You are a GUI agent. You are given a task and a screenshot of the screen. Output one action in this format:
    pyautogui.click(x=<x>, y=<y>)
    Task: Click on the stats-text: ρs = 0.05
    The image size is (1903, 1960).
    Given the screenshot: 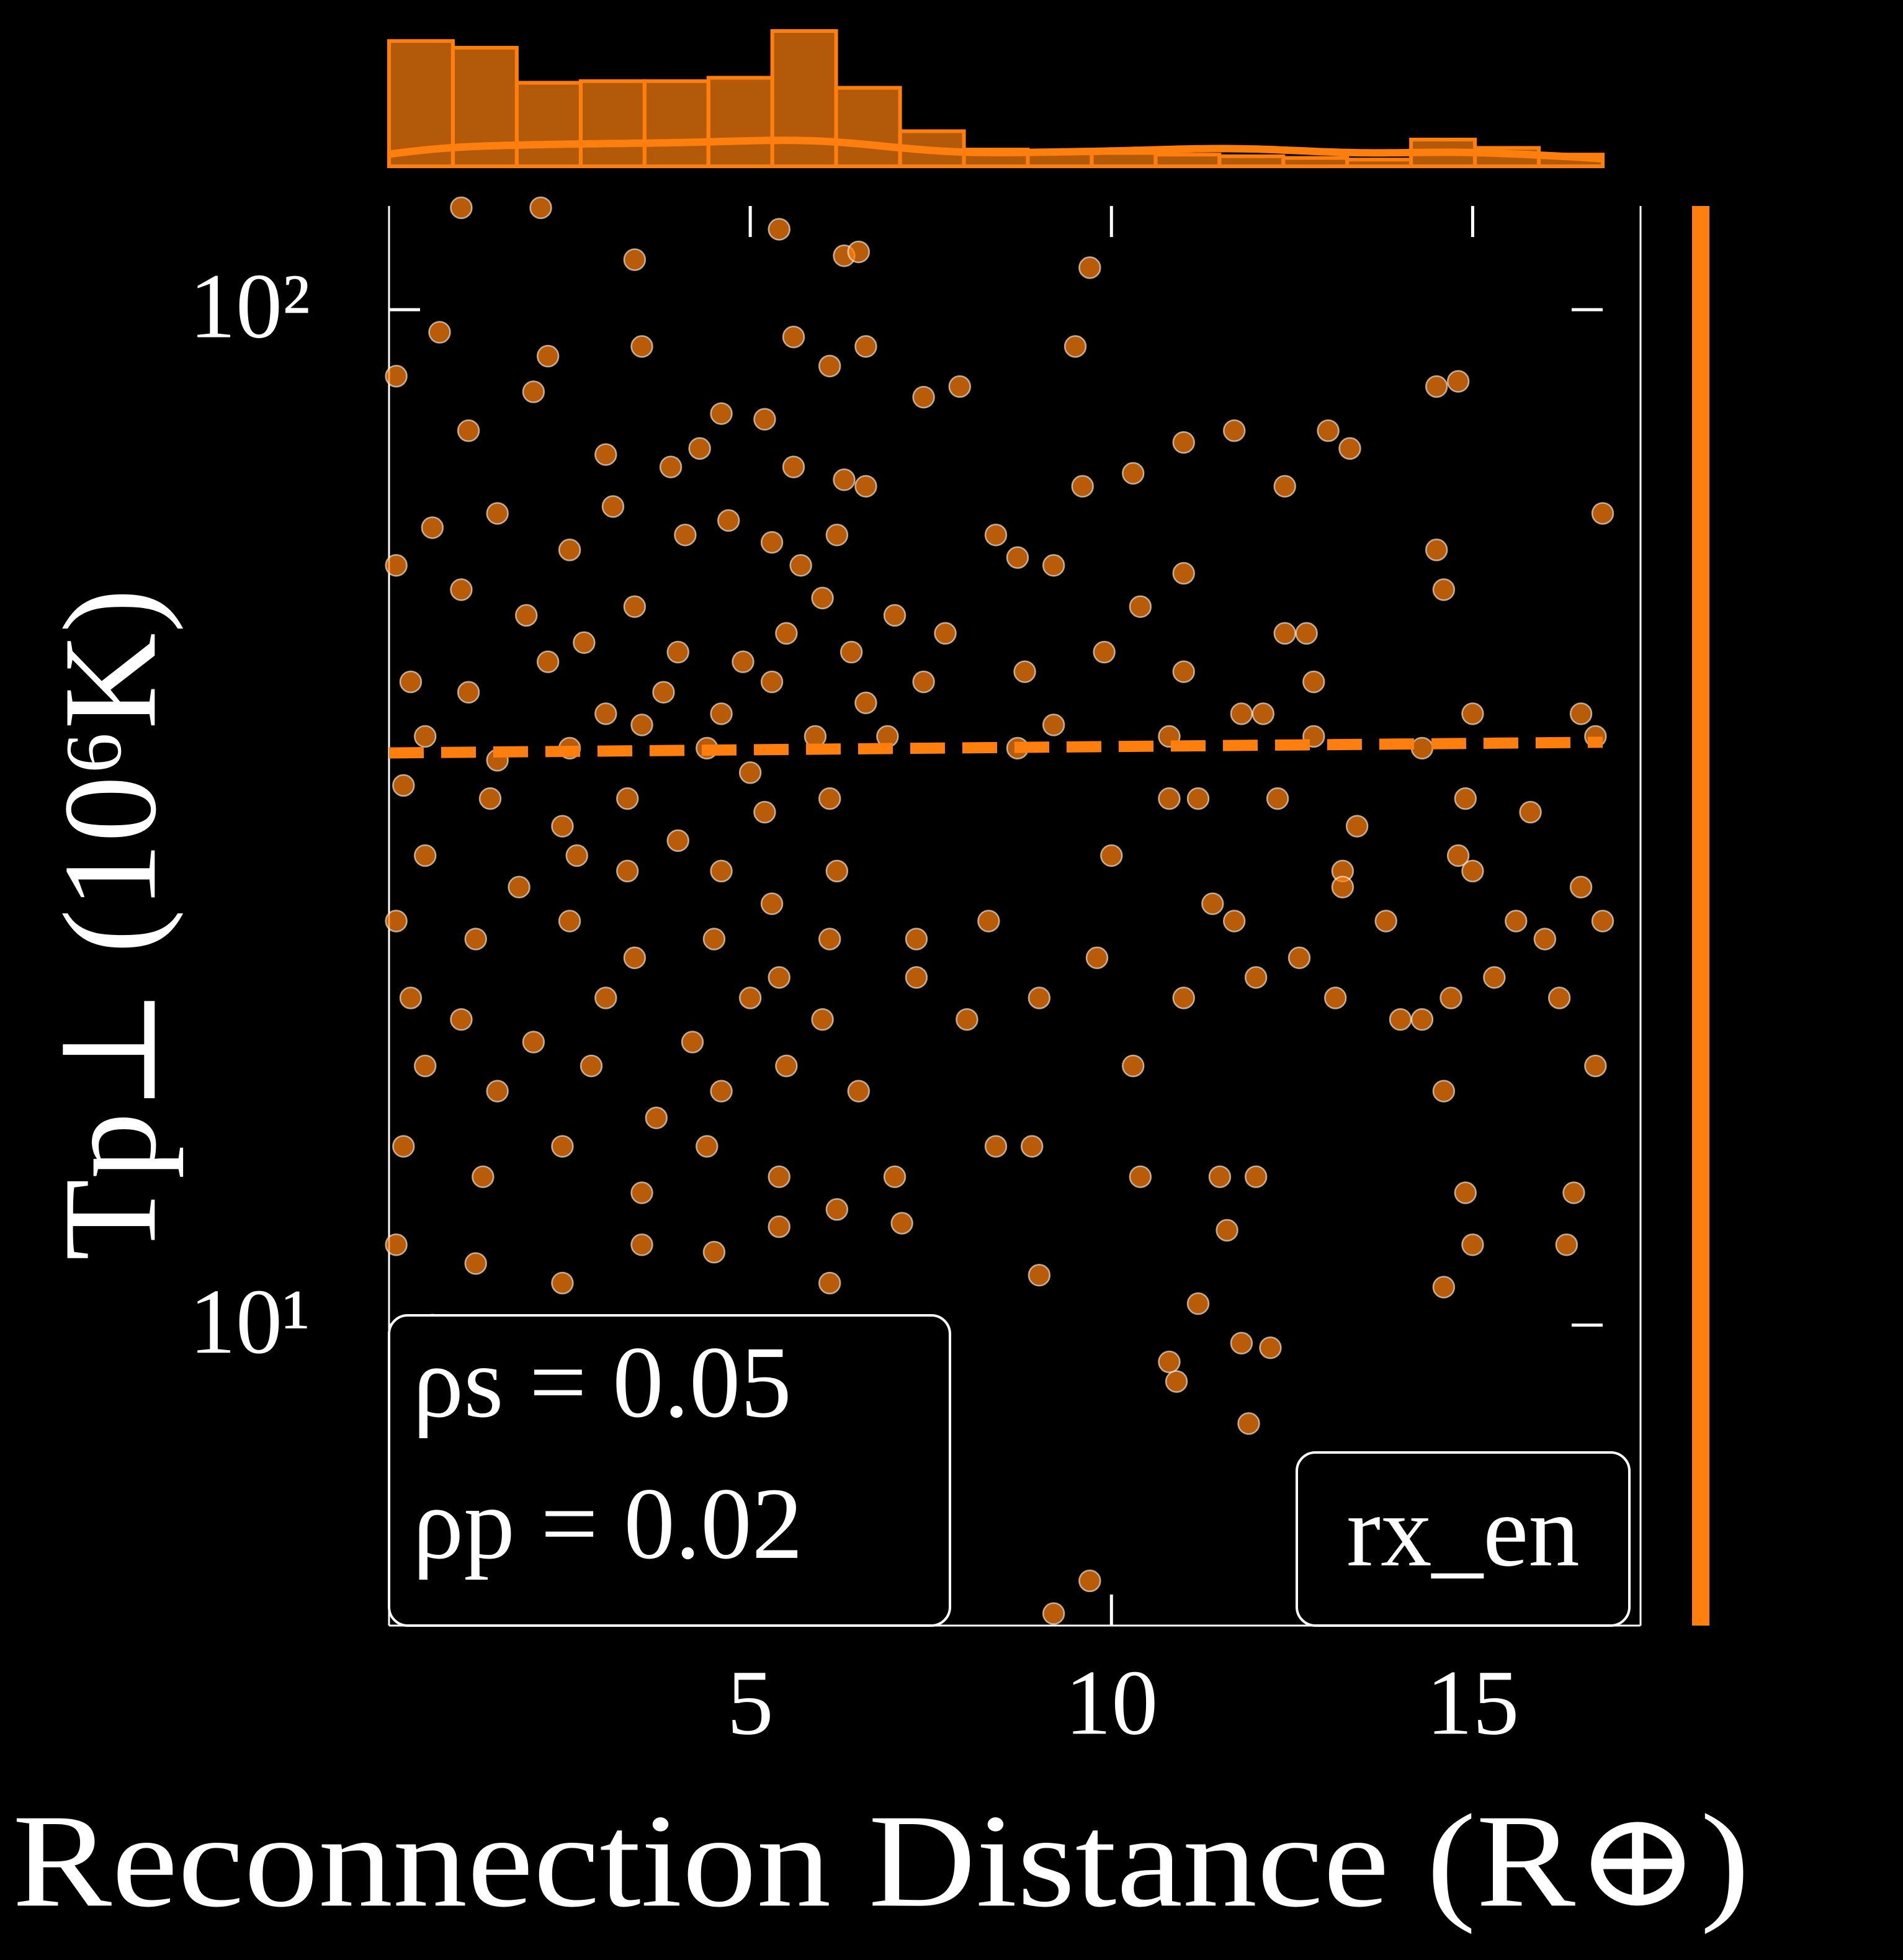 What is the action you would take?
    pyautogui.click(x=603, y=1382)
    